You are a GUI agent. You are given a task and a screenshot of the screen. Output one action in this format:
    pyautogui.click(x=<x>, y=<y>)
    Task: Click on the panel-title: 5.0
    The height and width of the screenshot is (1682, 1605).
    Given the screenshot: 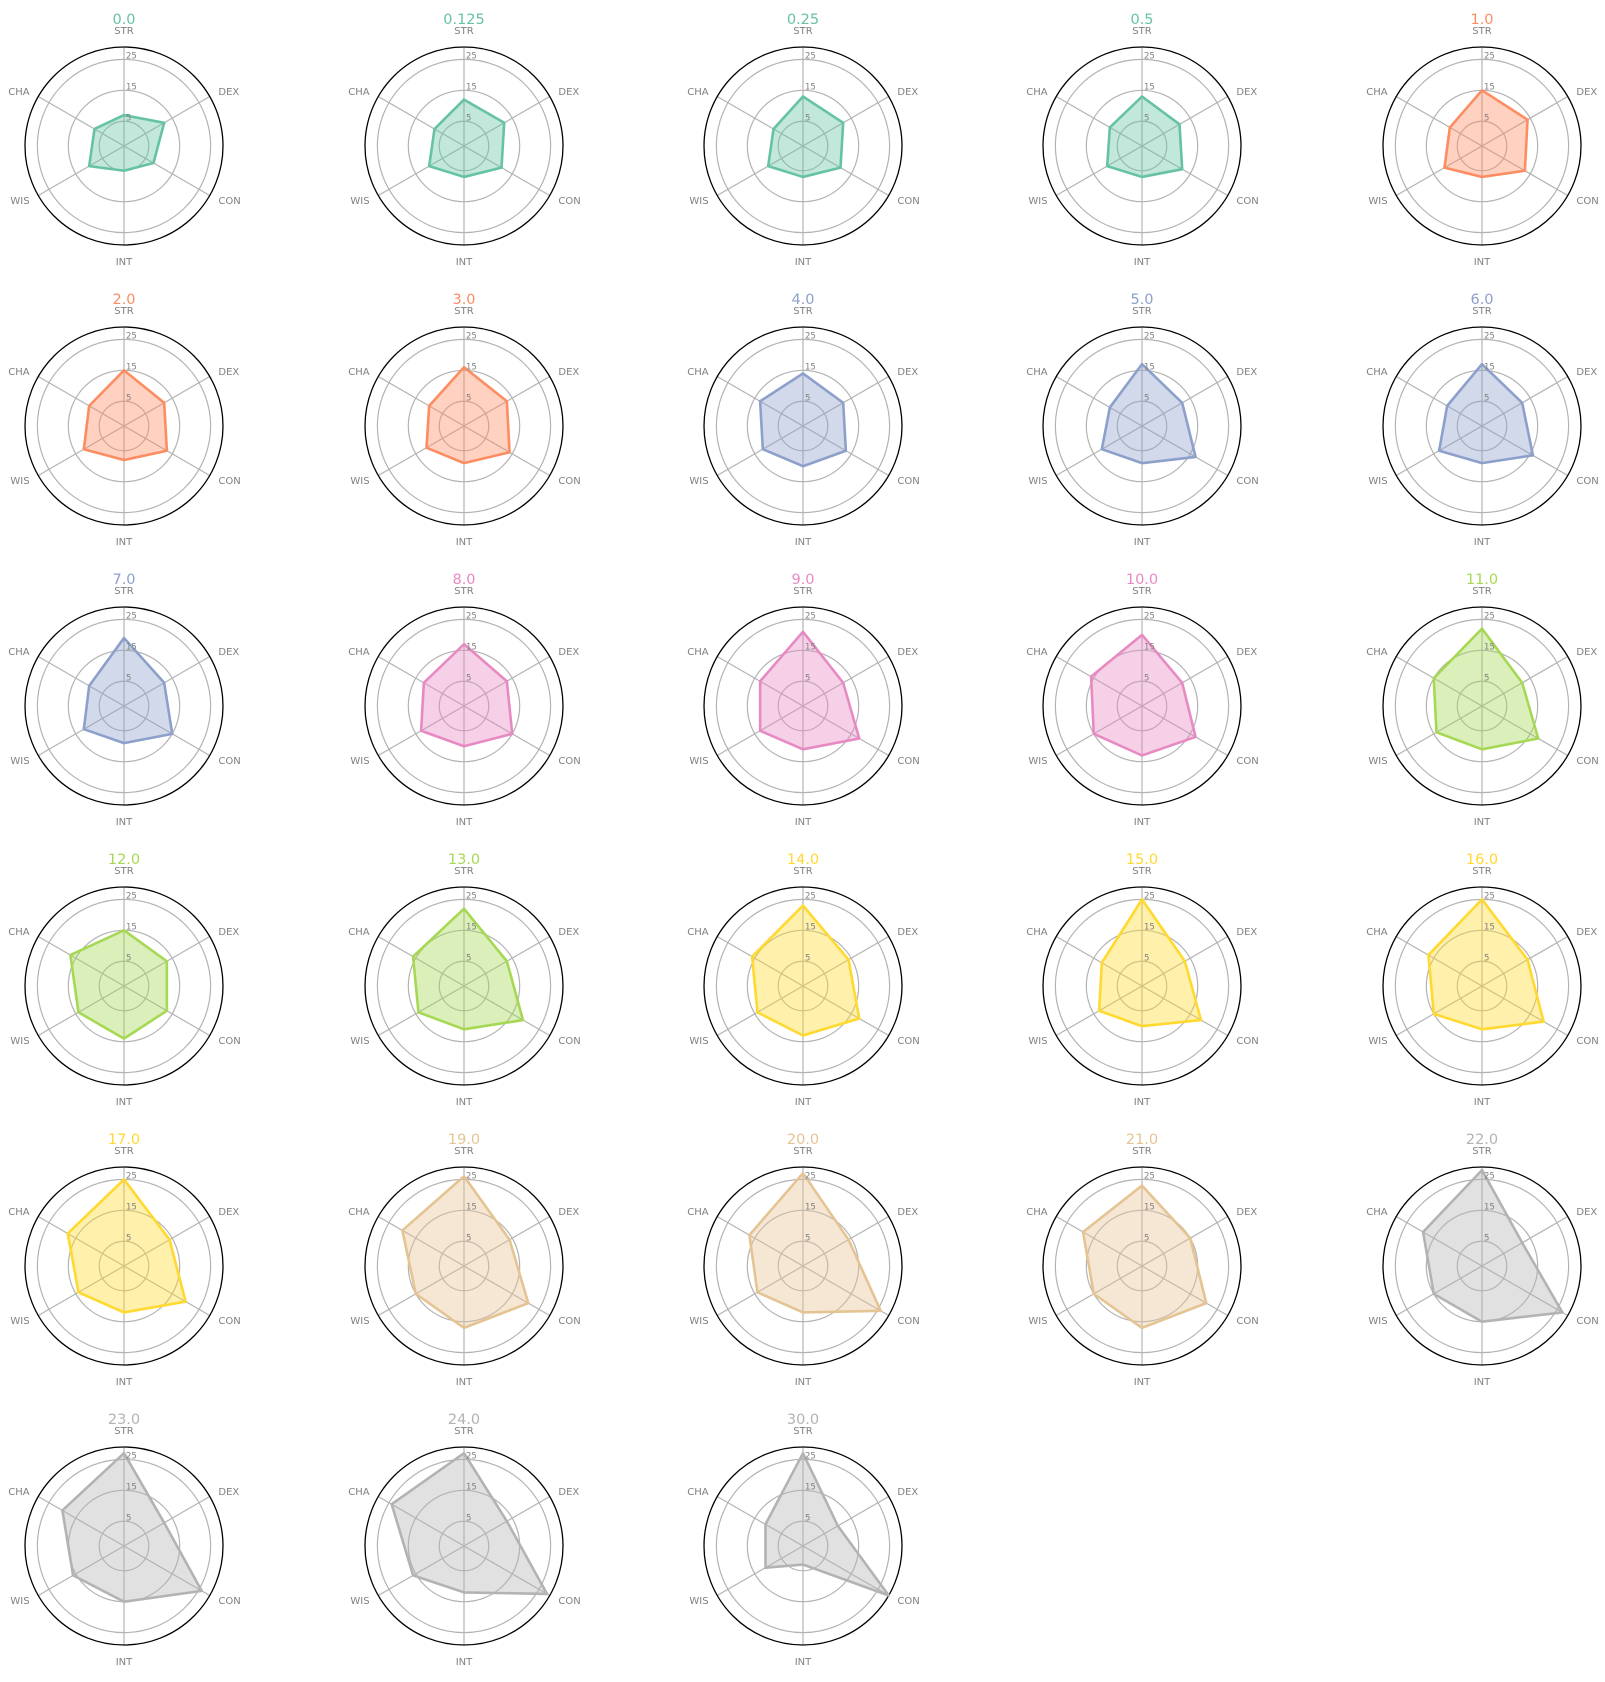 What is the action you would take?
    pyautogui.click(x=1141, y=300)
    